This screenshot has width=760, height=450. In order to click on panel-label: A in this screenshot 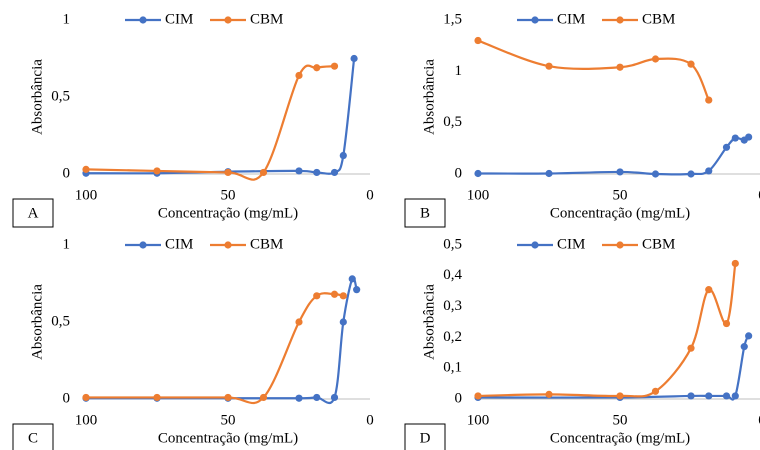, I will do `click(33, 213)`.